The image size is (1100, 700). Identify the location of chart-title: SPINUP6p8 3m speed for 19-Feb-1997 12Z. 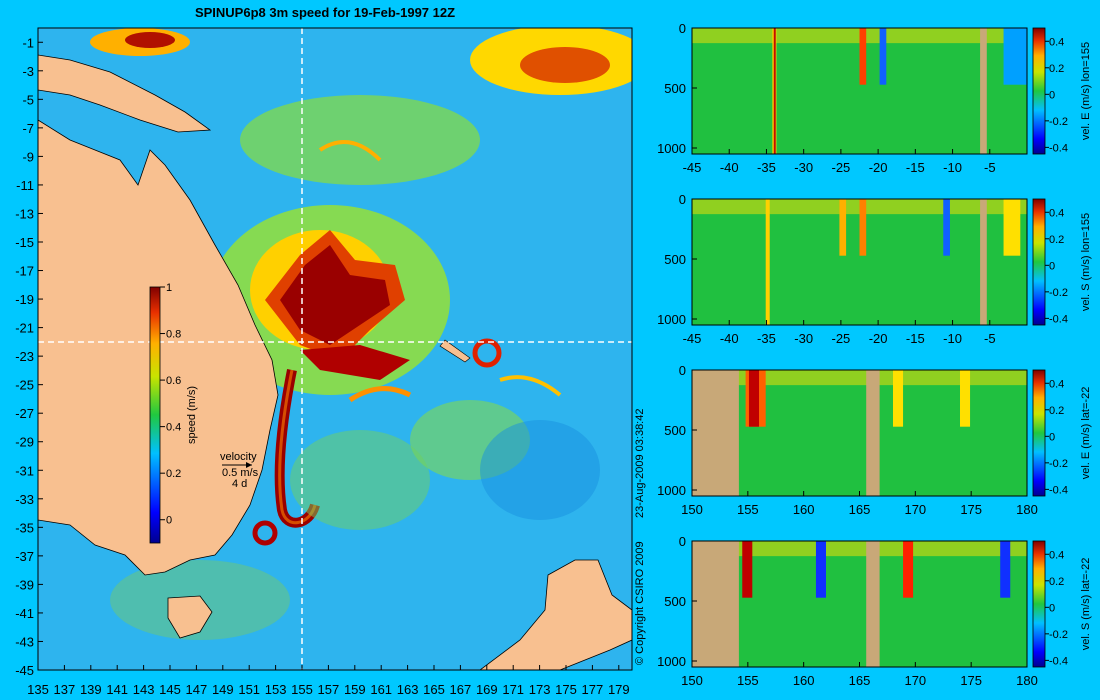
(325, 12).